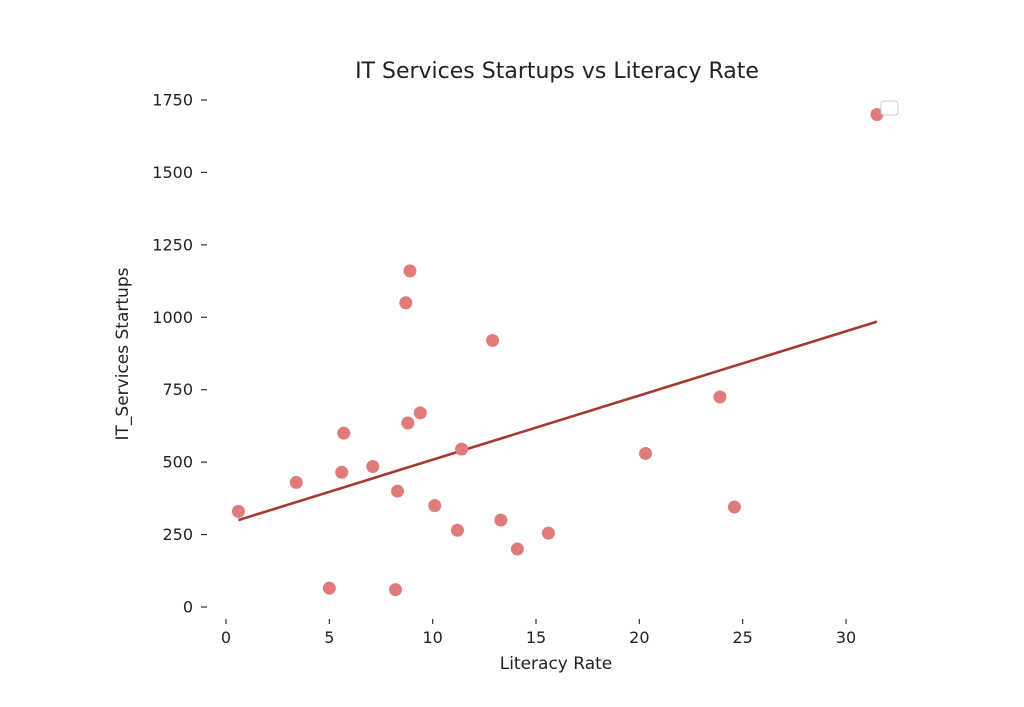 The image size is (1024, 707). Describe the element at coordinates (226, 637) in the screenshot. I see `x-tick-label: 0` at that location.